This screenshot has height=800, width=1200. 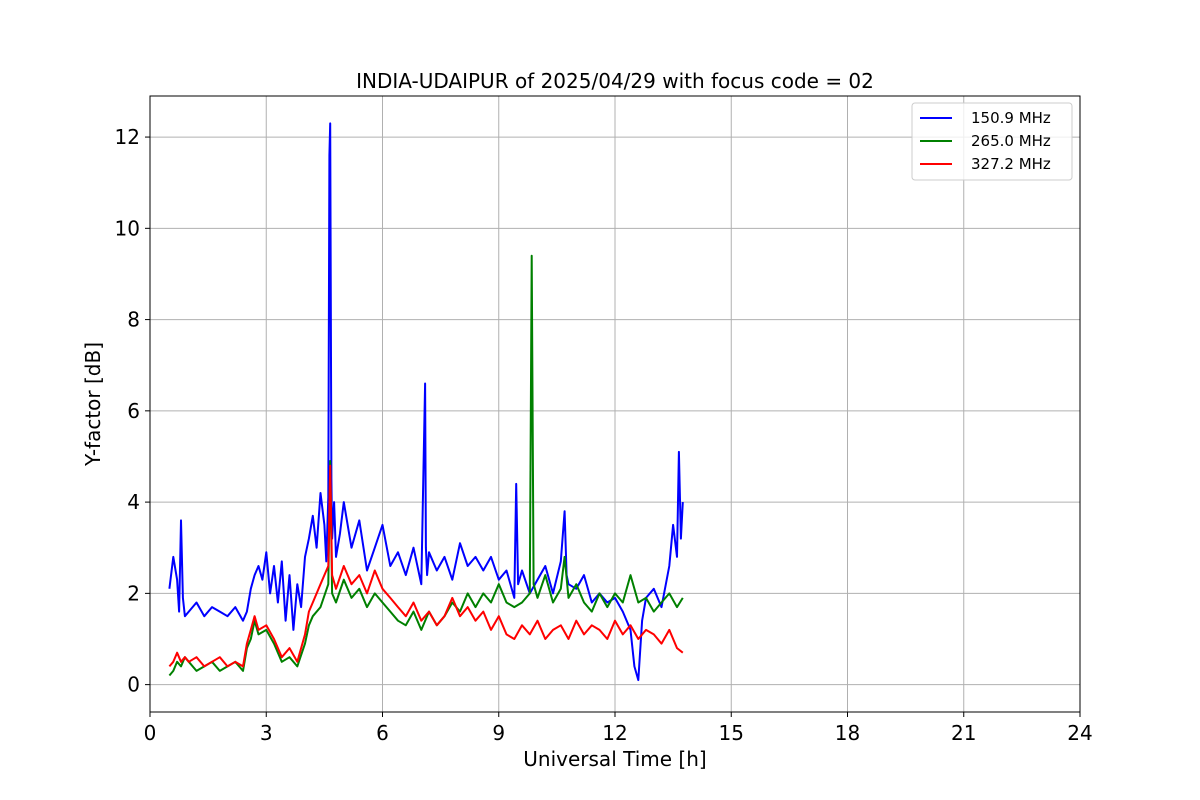 I want to click on y-tick-label: 0, so click(x=133, y=685).